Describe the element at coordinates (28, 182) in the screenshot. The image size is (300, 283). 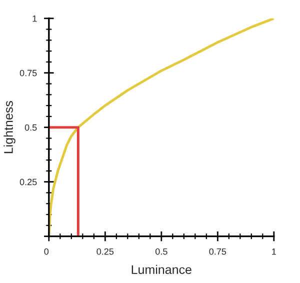
I see `y-tick-label: 0.25` at that location.